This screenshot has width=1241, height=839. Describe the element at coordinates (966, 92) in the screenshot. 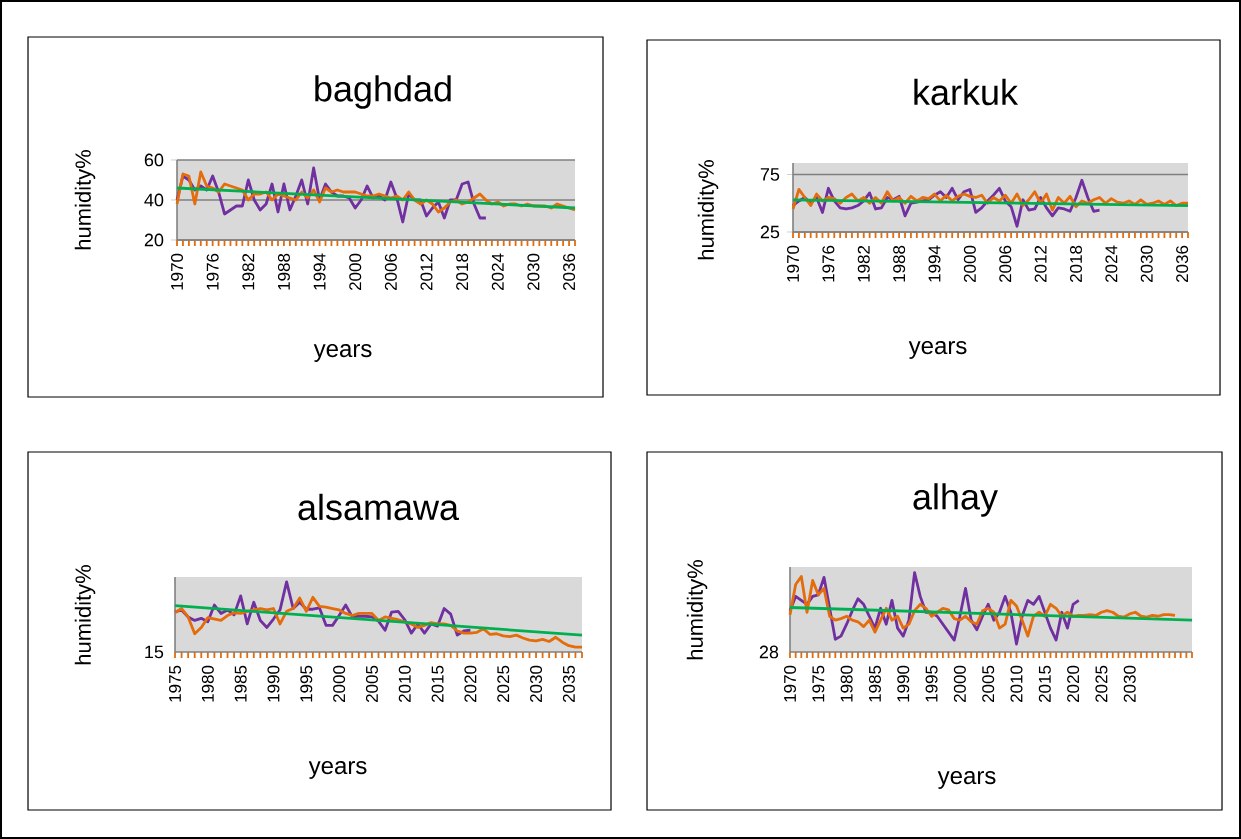

I see `chart-title: karkuk` at that location.